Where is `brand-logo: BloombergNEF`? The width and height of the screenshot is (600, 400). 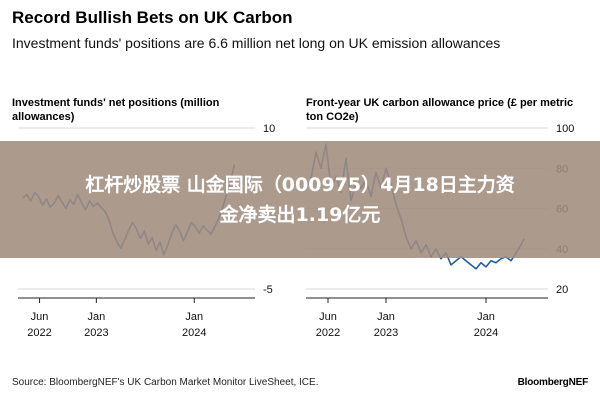
brand-logo: BloombergNEF is located at coordinates (553, 382).